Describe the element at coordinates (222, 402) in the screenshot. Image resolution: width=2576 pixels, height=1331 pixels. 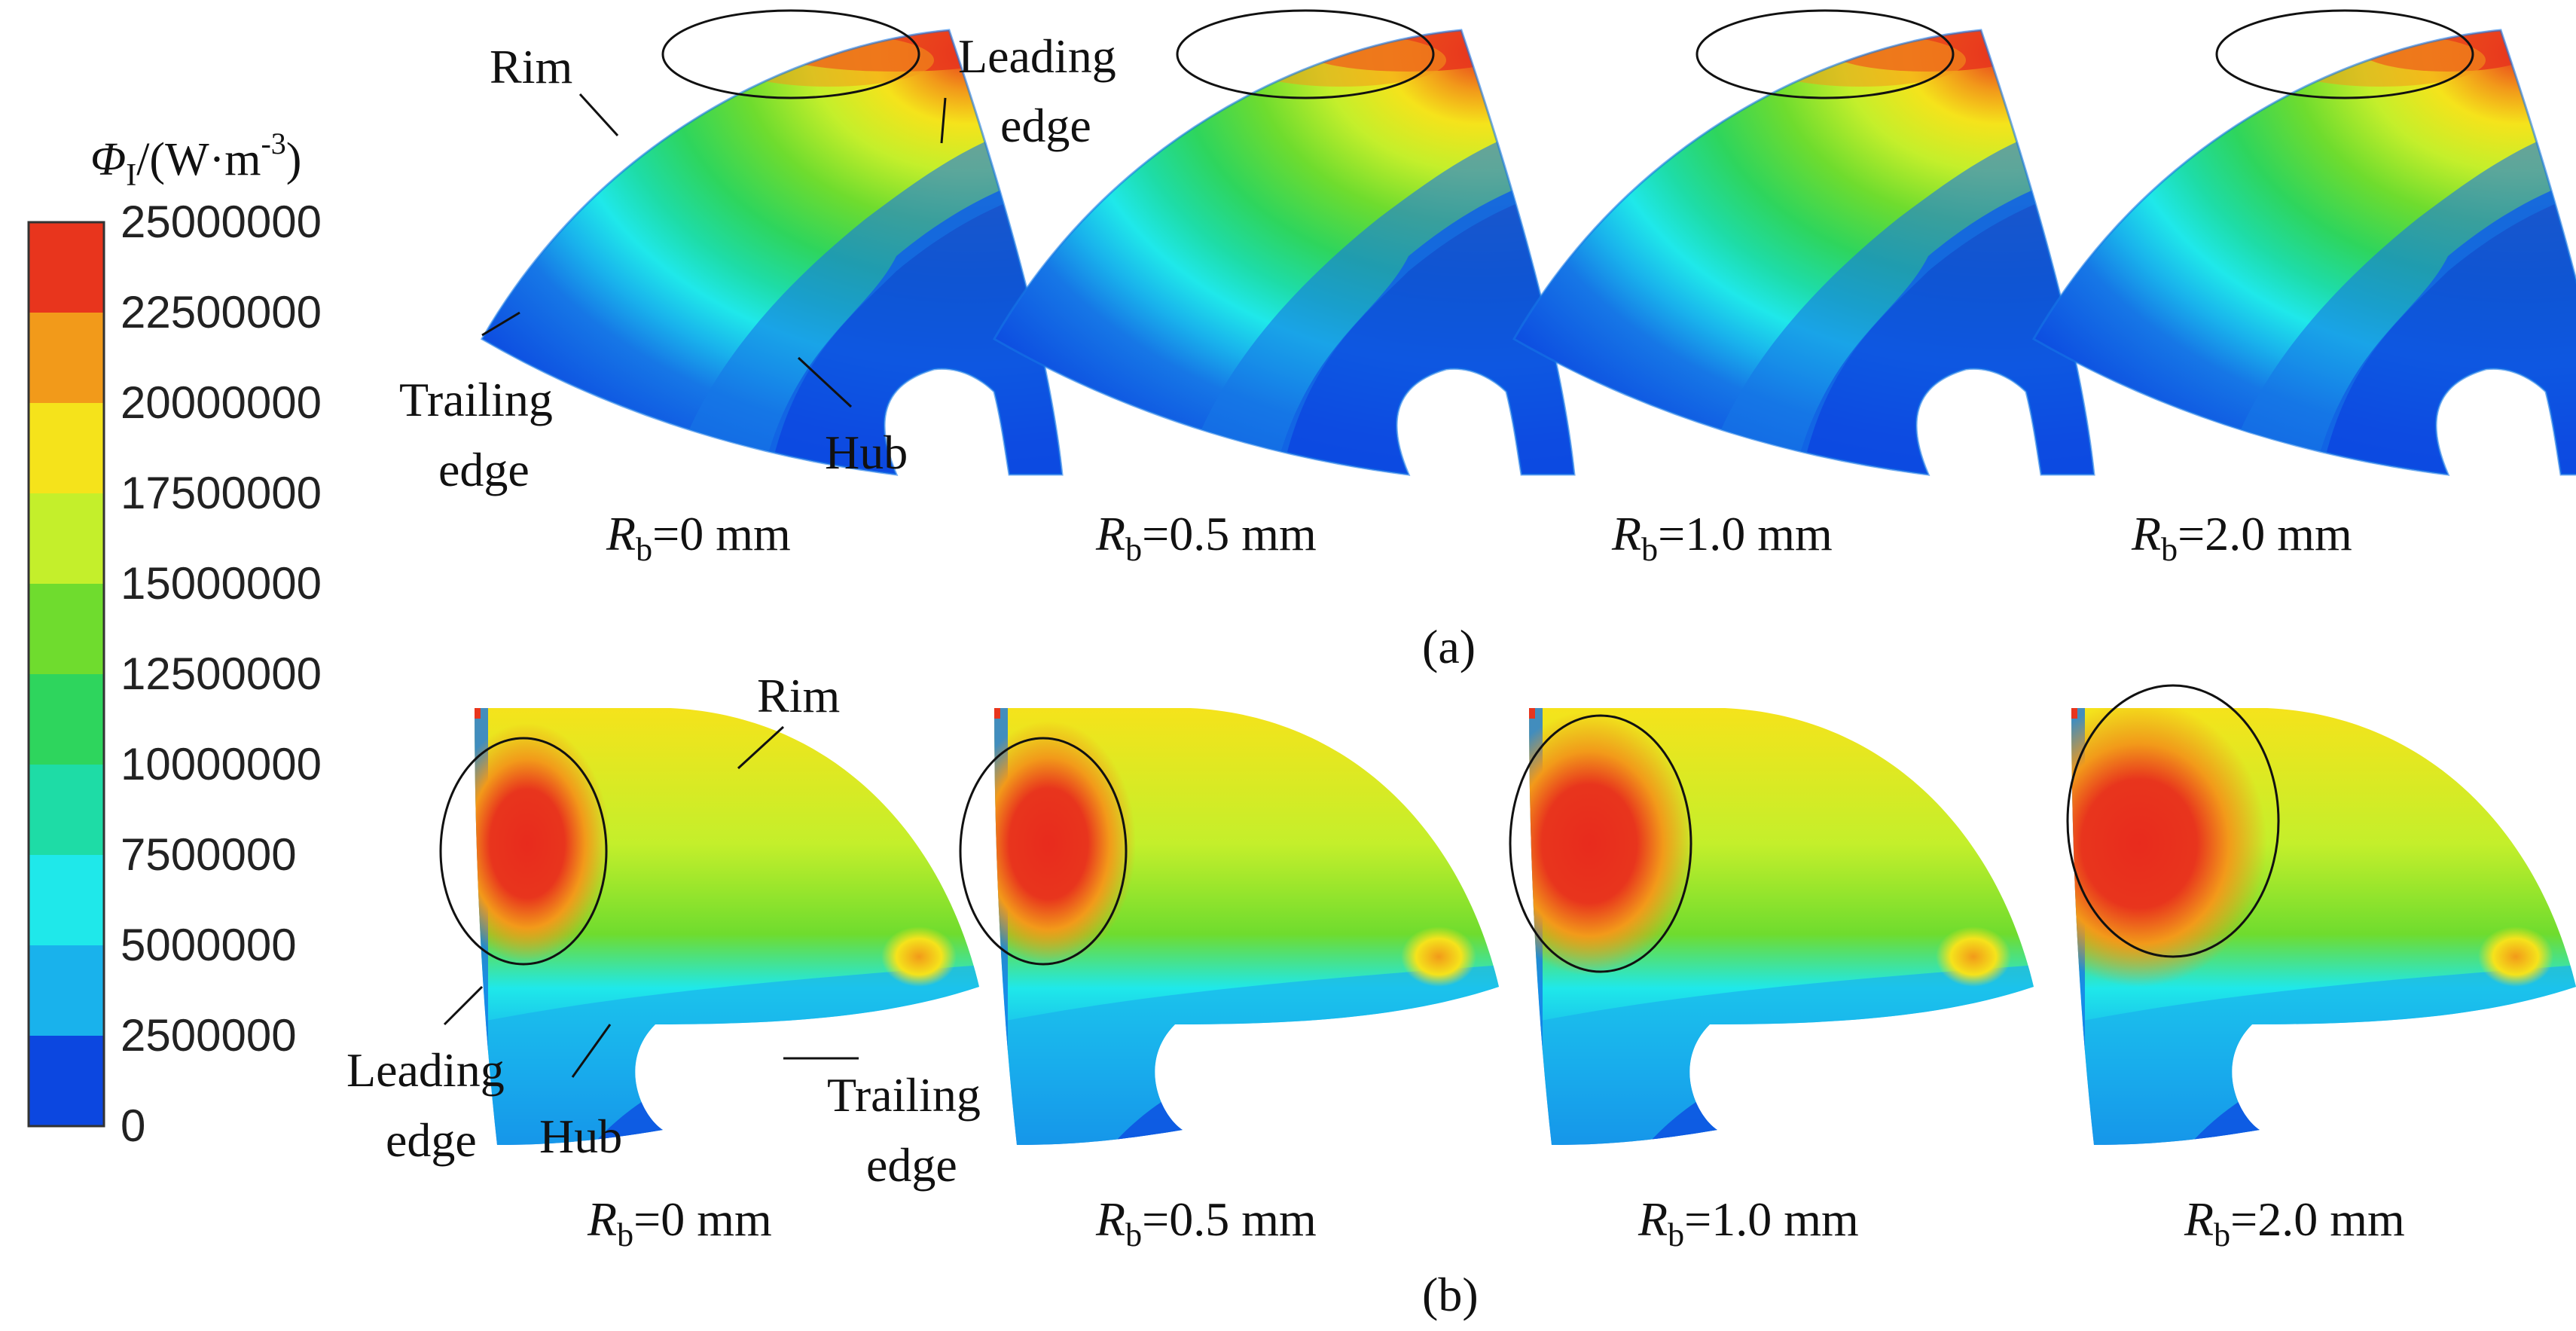
I see `colorbar-tick-label: 20000000` at that location.